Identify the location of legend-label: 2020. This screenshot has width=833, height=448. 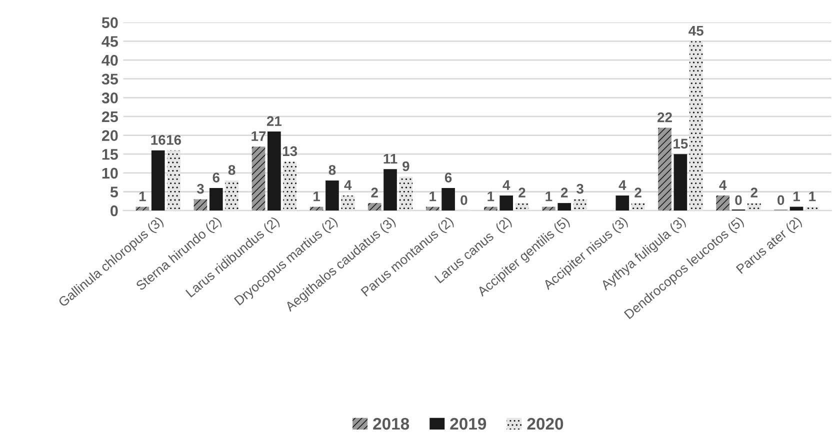
(545, 424).